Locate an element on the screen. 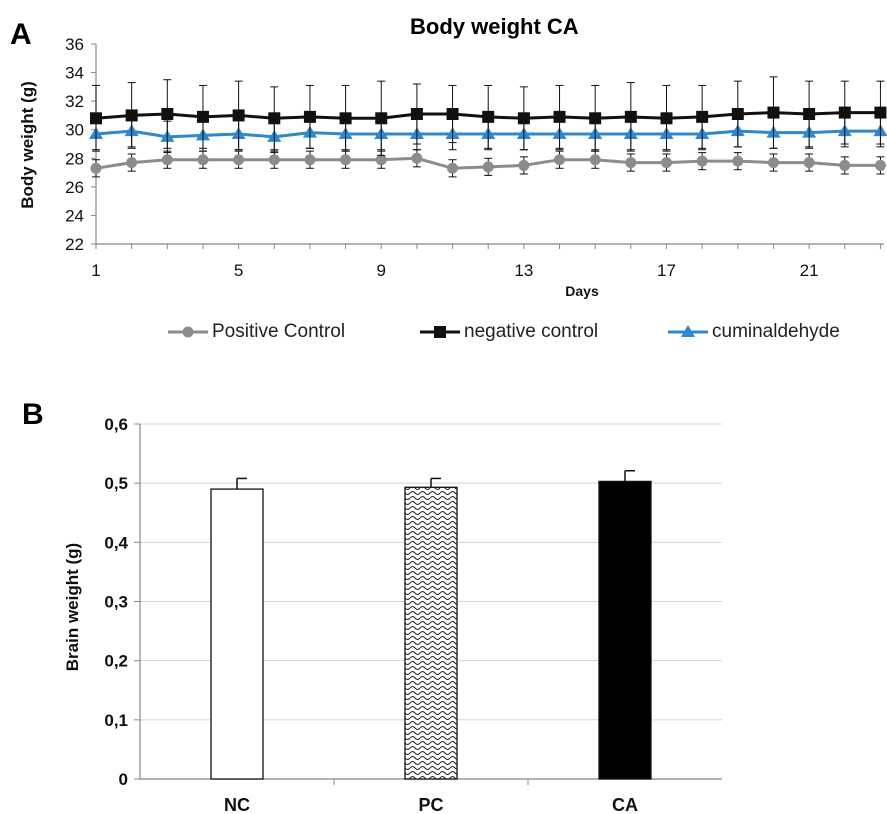  y-tick-label: 34 is located at coordinates (74, 73).